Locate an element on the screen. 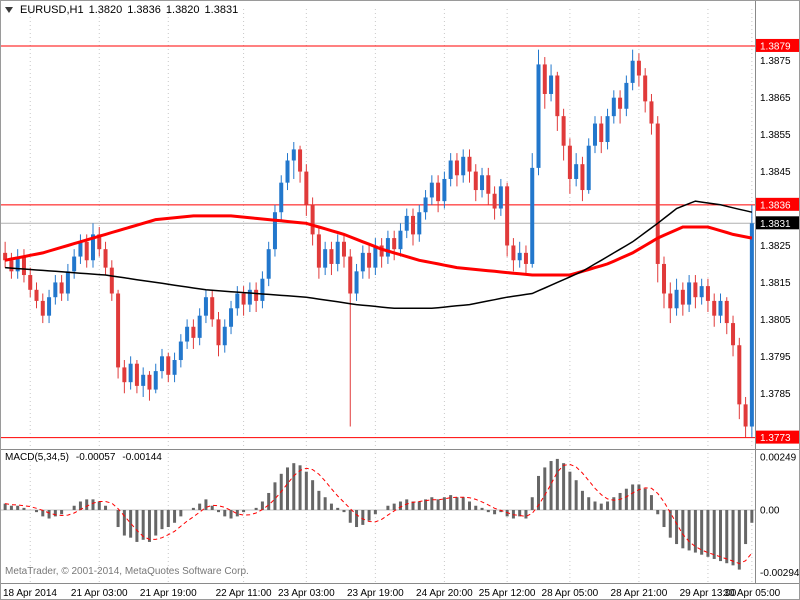 The image size is (800, 600). price-tick-label: 1.3875 is located at coordinates (775, 61).